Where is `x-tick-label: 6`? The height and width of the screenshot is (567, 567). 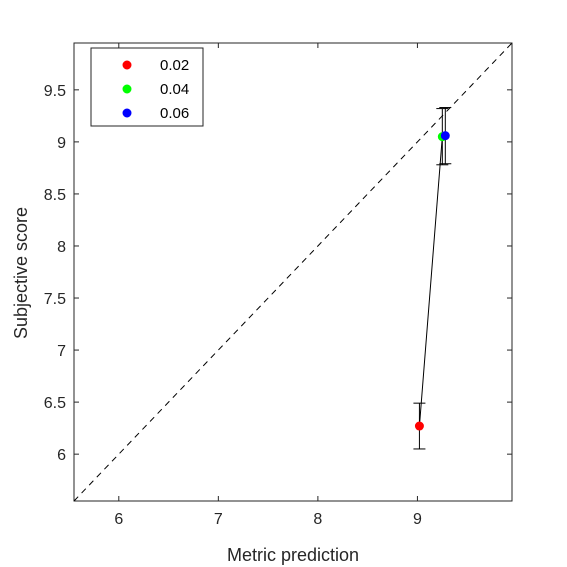 x-tick-label: 6 is located at coordinates (118, 519).